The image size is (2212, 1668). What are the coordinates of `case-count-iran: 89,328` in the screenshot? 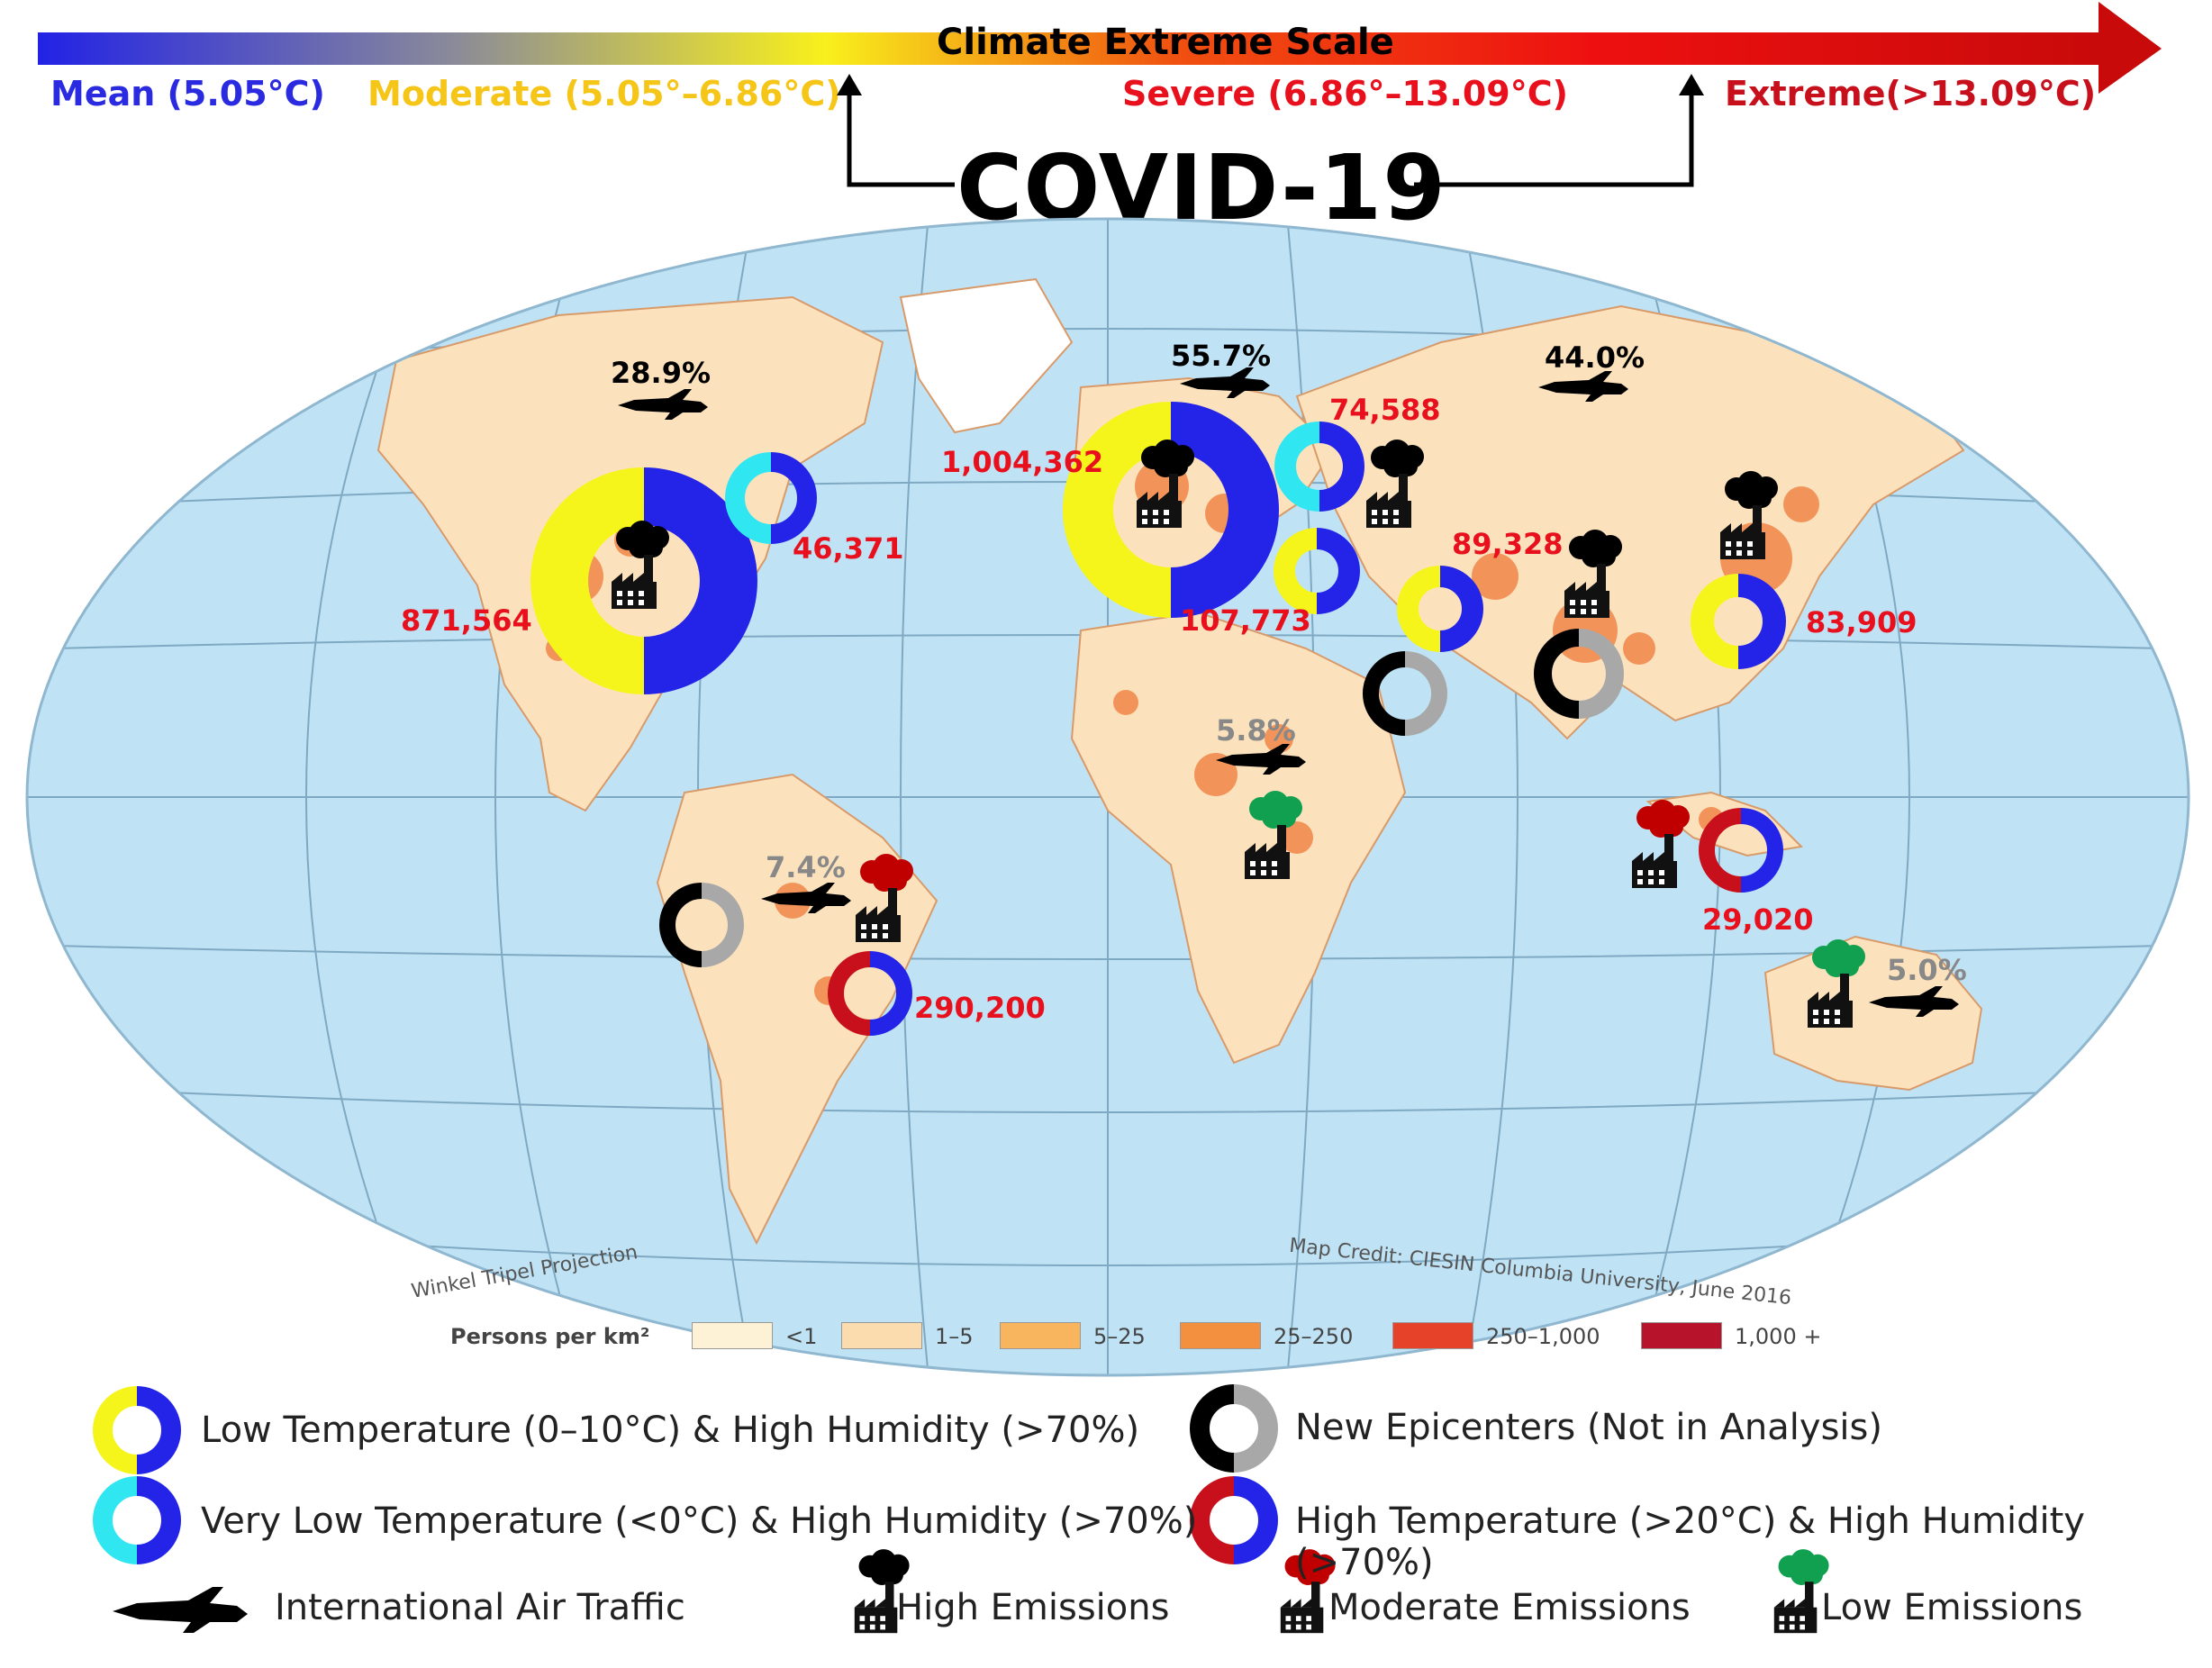 It's located at (1508, 544).